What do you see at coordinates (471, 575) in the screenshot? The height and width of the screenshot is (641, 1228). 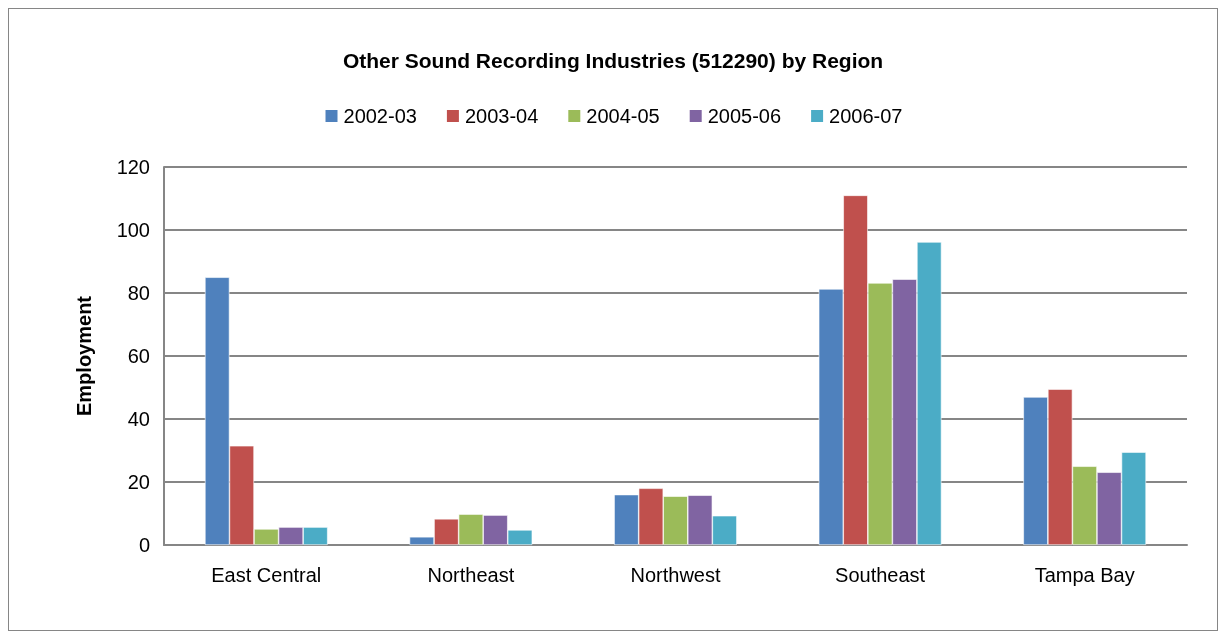 I see `x-tick-label: Northeast` at bounding box center [471, 575].